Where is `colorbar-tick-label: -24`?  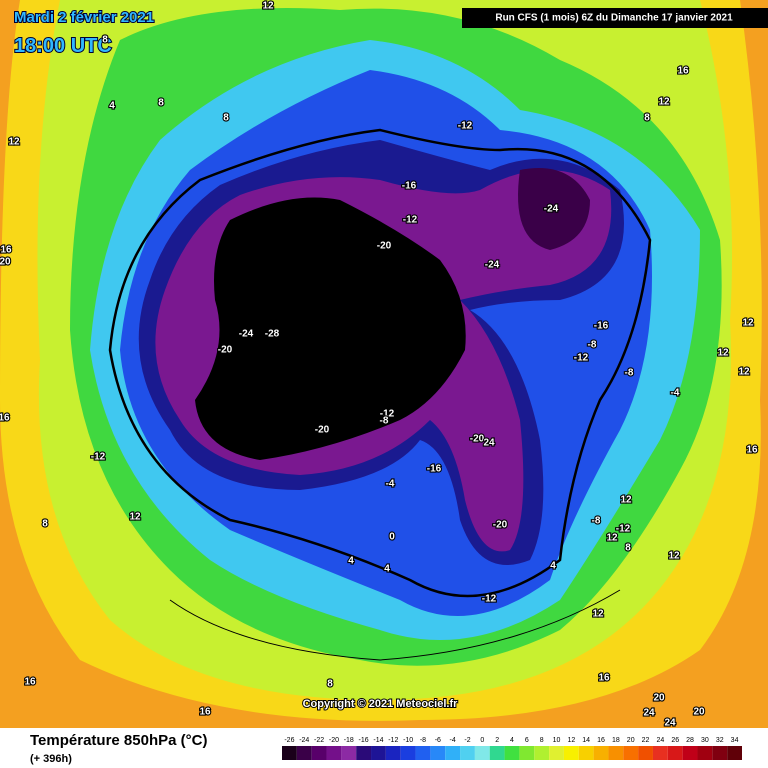 colorbar-tick-label: -24 is located at coordinates (304, 740).